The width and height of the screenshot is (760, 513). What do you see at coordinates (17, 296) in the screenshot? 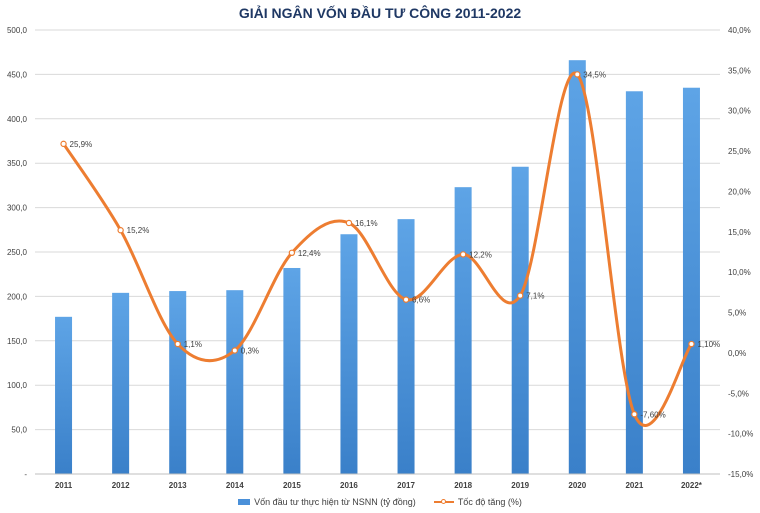
I see `y-left-tick-label: 200,0` at bounding box center [17, 296].